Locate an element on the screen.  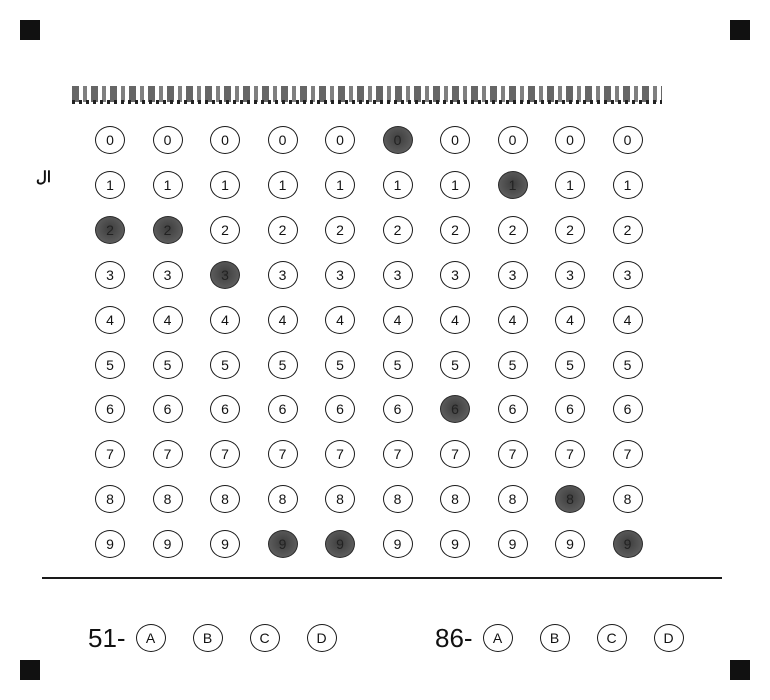
id-bubble-col3-digit-1: 1 is located at coordinates (225, 184).